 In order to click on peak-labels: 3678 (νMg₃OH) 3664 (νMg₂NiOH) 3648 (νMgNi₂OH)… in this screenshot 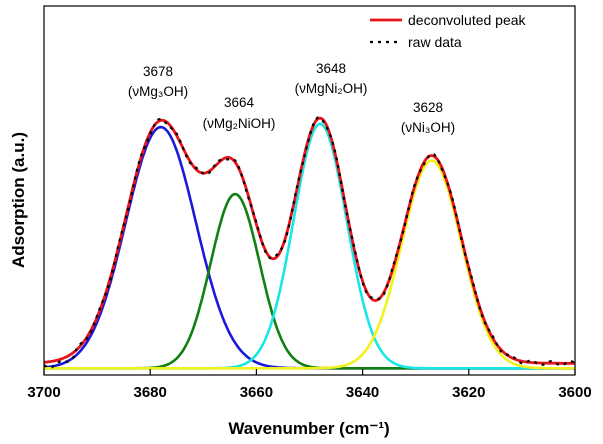, I will do `click(291, 98)`.